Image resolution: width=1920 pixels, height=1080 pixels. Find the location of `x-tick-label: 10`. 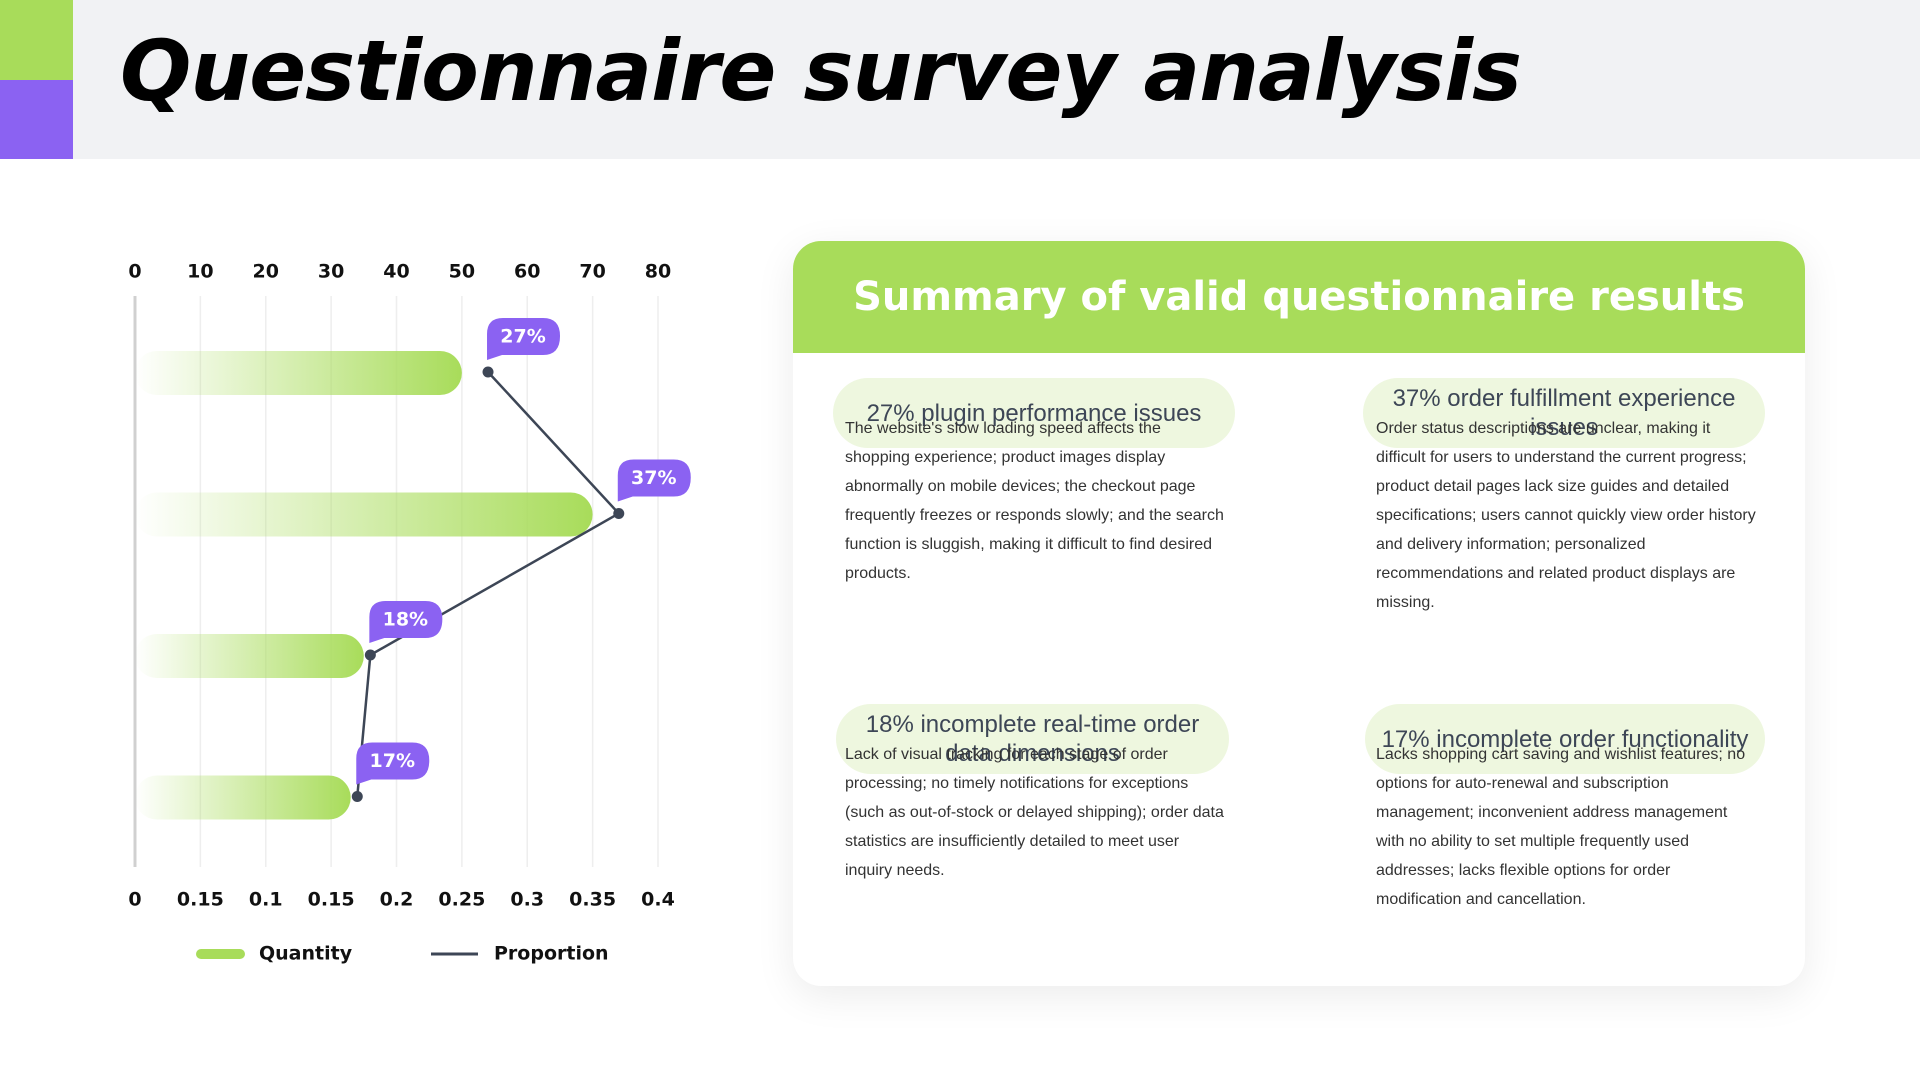

x-tick-label: 10 is located at coordinates (200, 272).